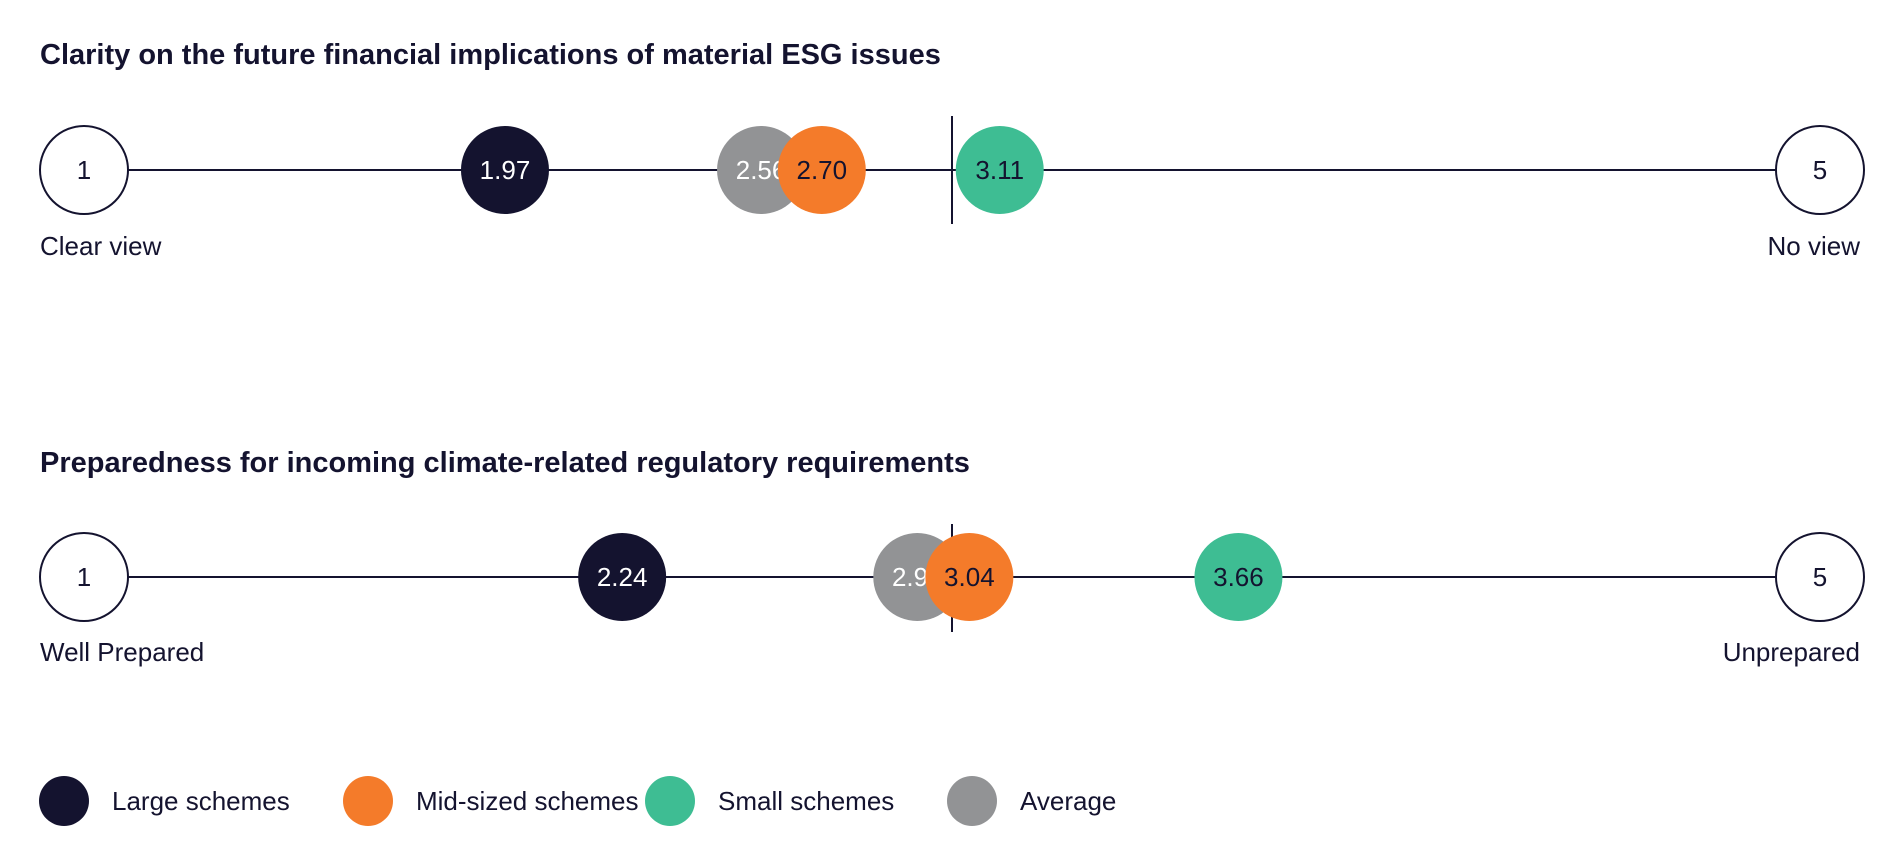  I want to click on scale-max-caption: No view, so click(1814, 246).